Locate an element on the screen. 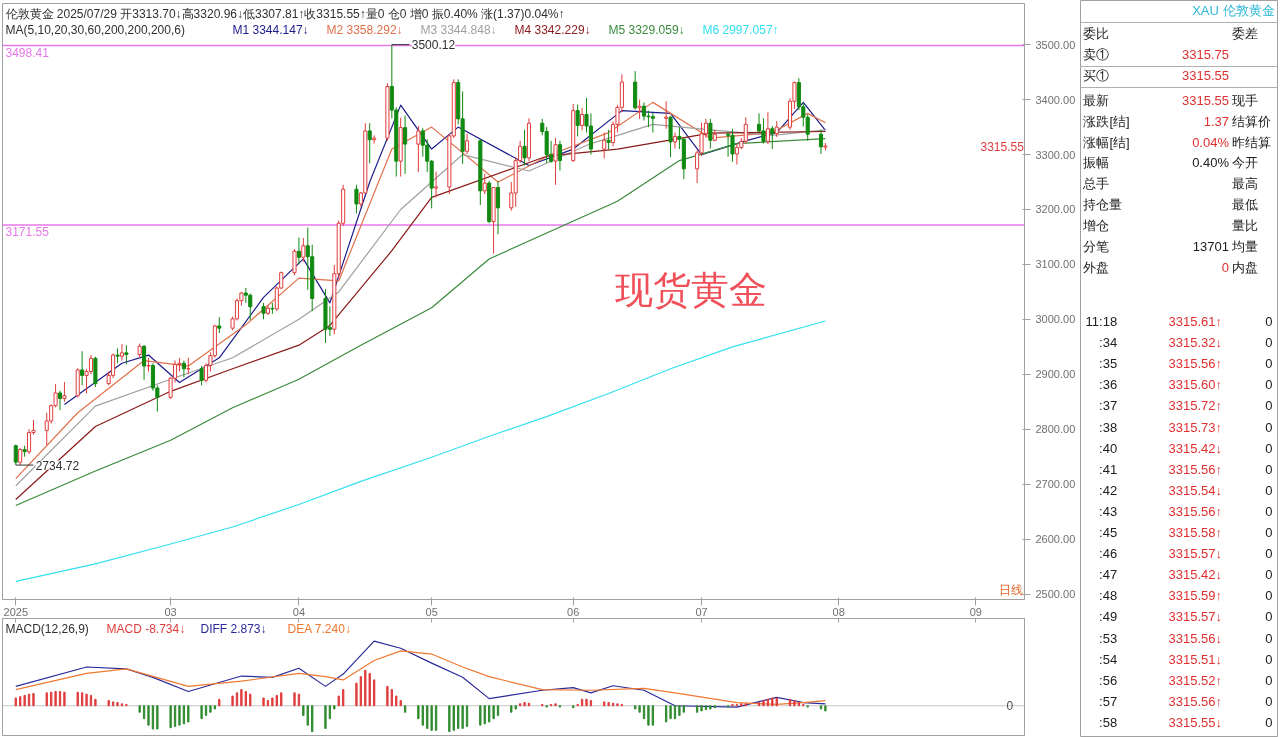 Image resolution: width=1280 pixels, height=737 pixels. text: 3315.59↑ is located at coordinates (1195, 596).